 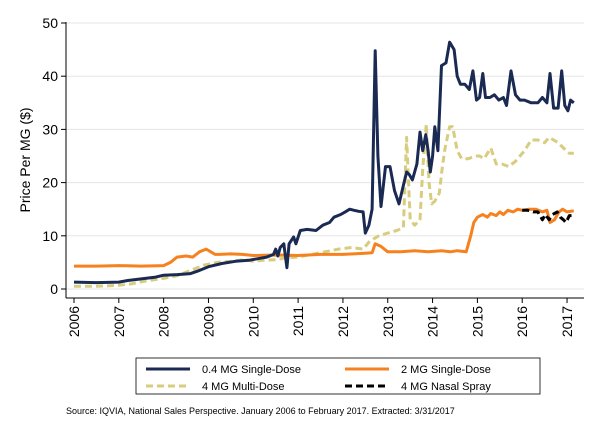 What do you see at coordinates (548, 216) in the screenshot?
I see `series-line-4-mg-nasal-spray` at bounding box center [548, 216].